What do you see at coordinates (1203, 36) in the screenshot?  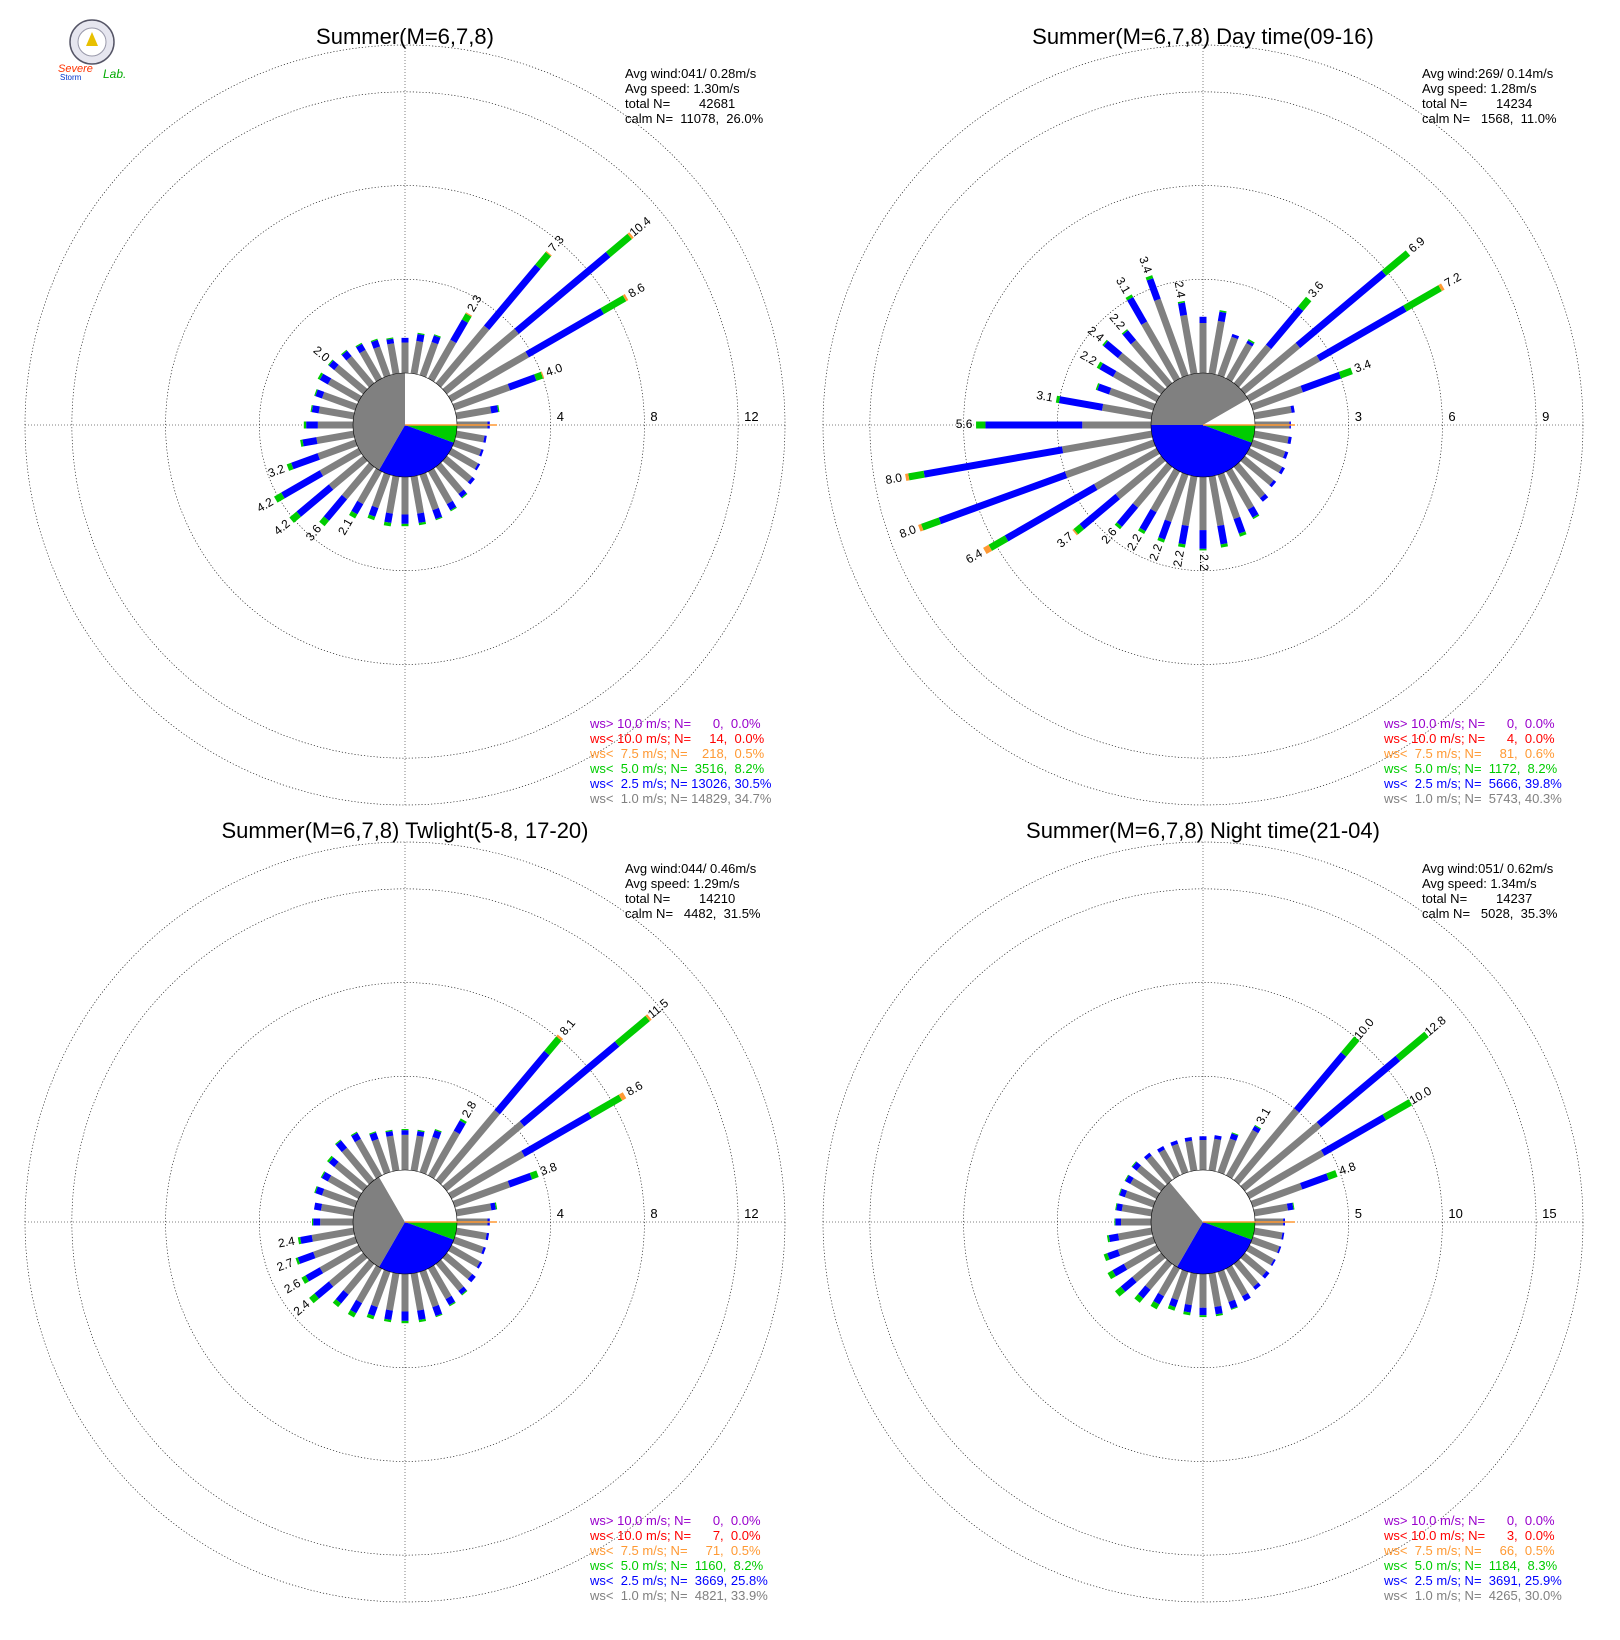 I see `panel-title: Summer(M=6,7,8) Day time(09-16)` at bounding box center [1203, 36].